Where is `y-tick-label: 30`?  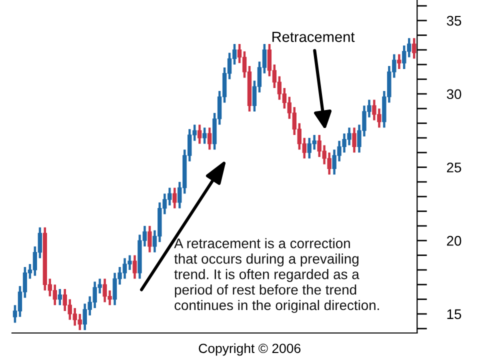 y-tick-label: 30 is located at coordinates (454, 94).